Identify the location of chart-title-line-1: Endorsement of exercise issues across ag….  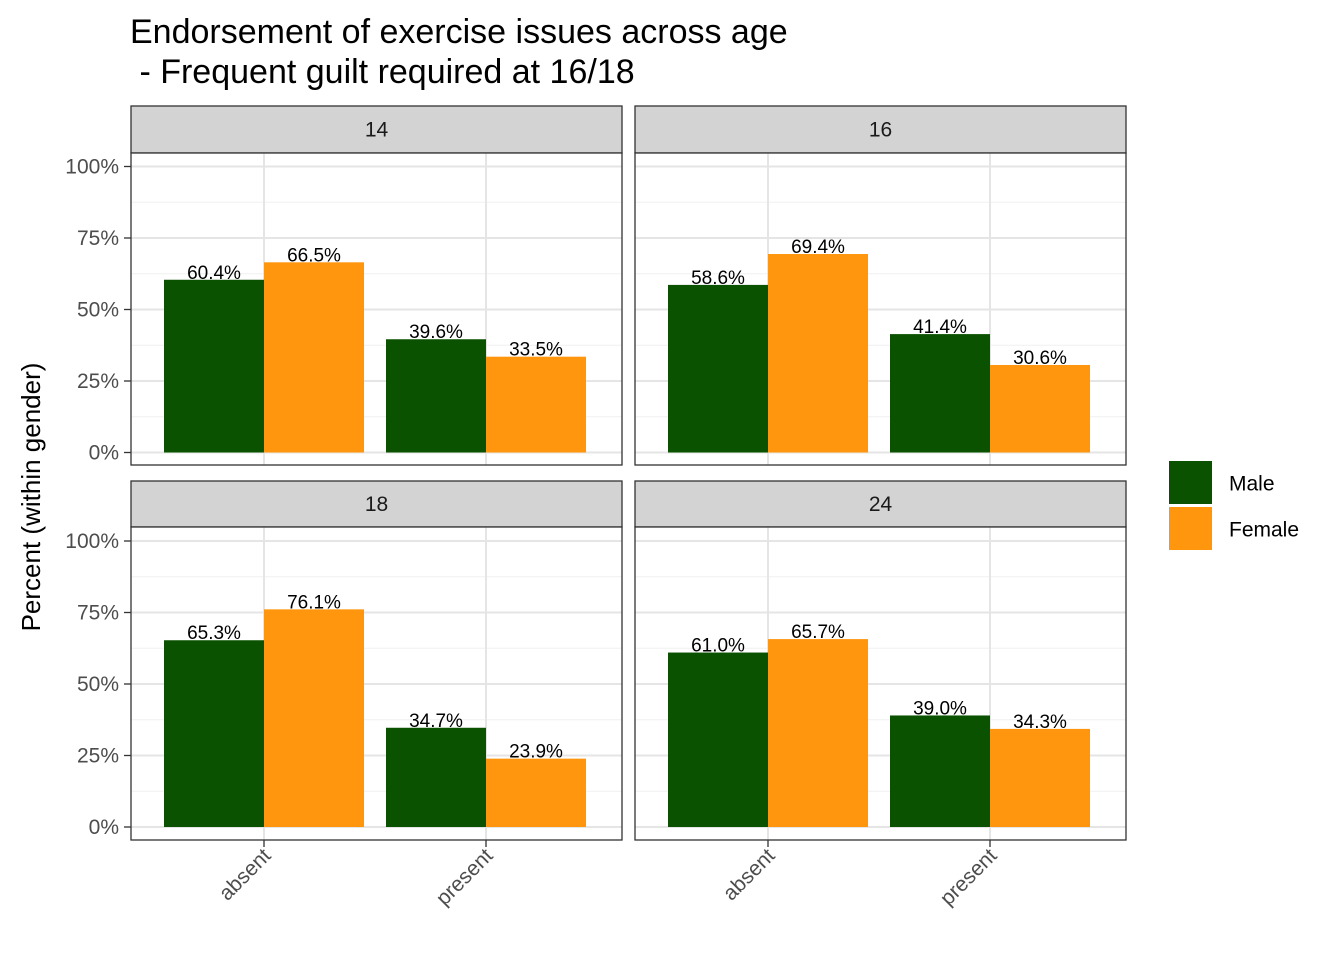
(459, 32).